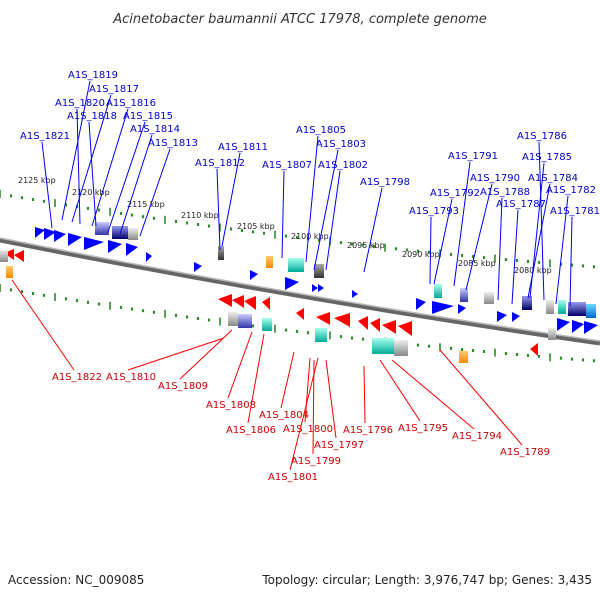  Describe the element at coordinates (131, 103) in the screenshot. I see `forward-gene-label: A1S_1816` at that location.